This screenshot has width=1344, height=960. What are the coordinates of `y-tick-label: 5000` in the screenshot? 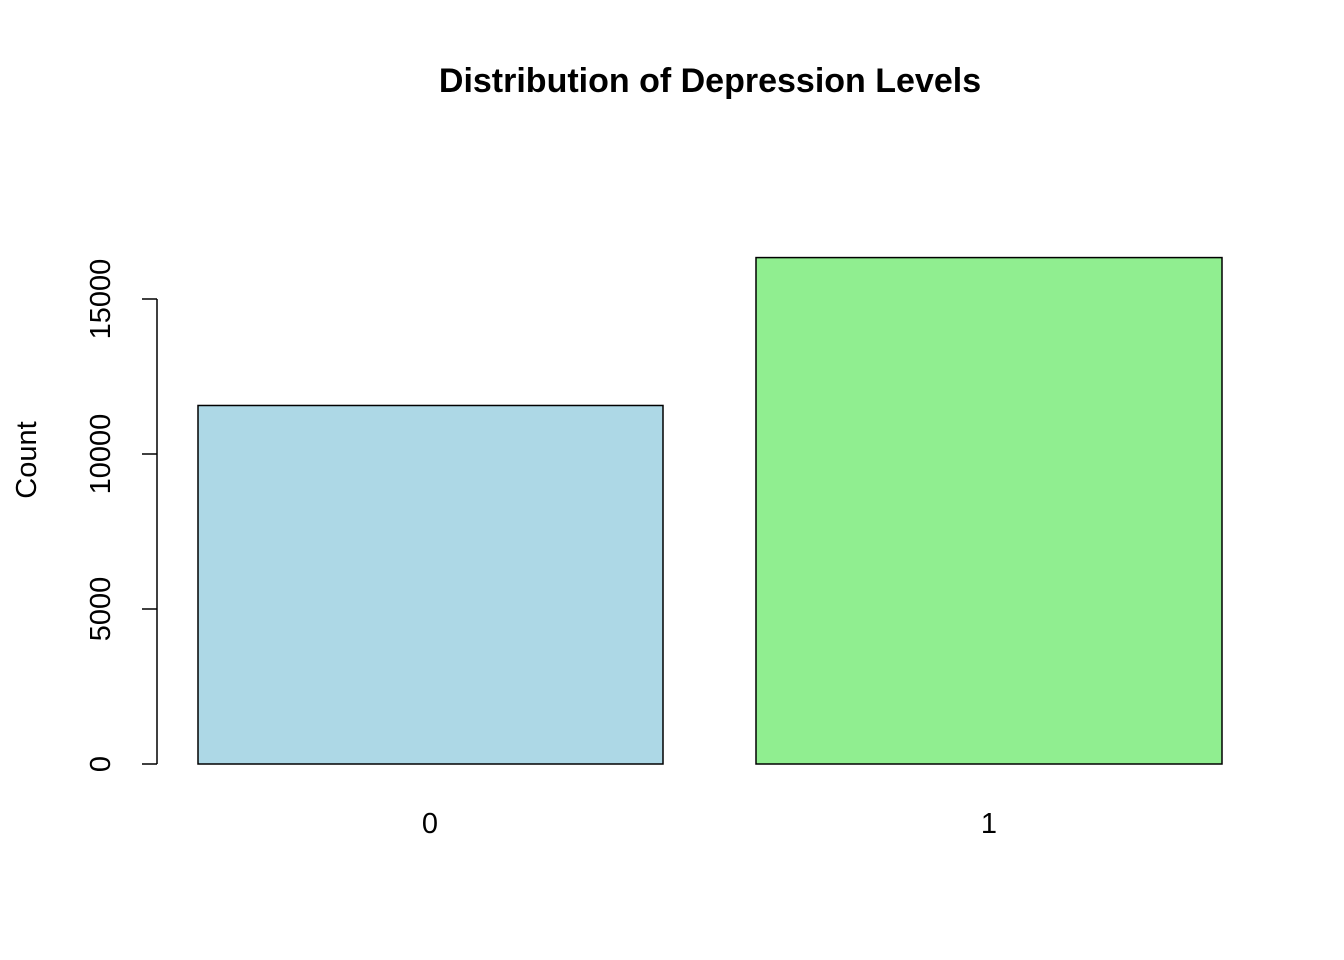 It's located at (101, 609).